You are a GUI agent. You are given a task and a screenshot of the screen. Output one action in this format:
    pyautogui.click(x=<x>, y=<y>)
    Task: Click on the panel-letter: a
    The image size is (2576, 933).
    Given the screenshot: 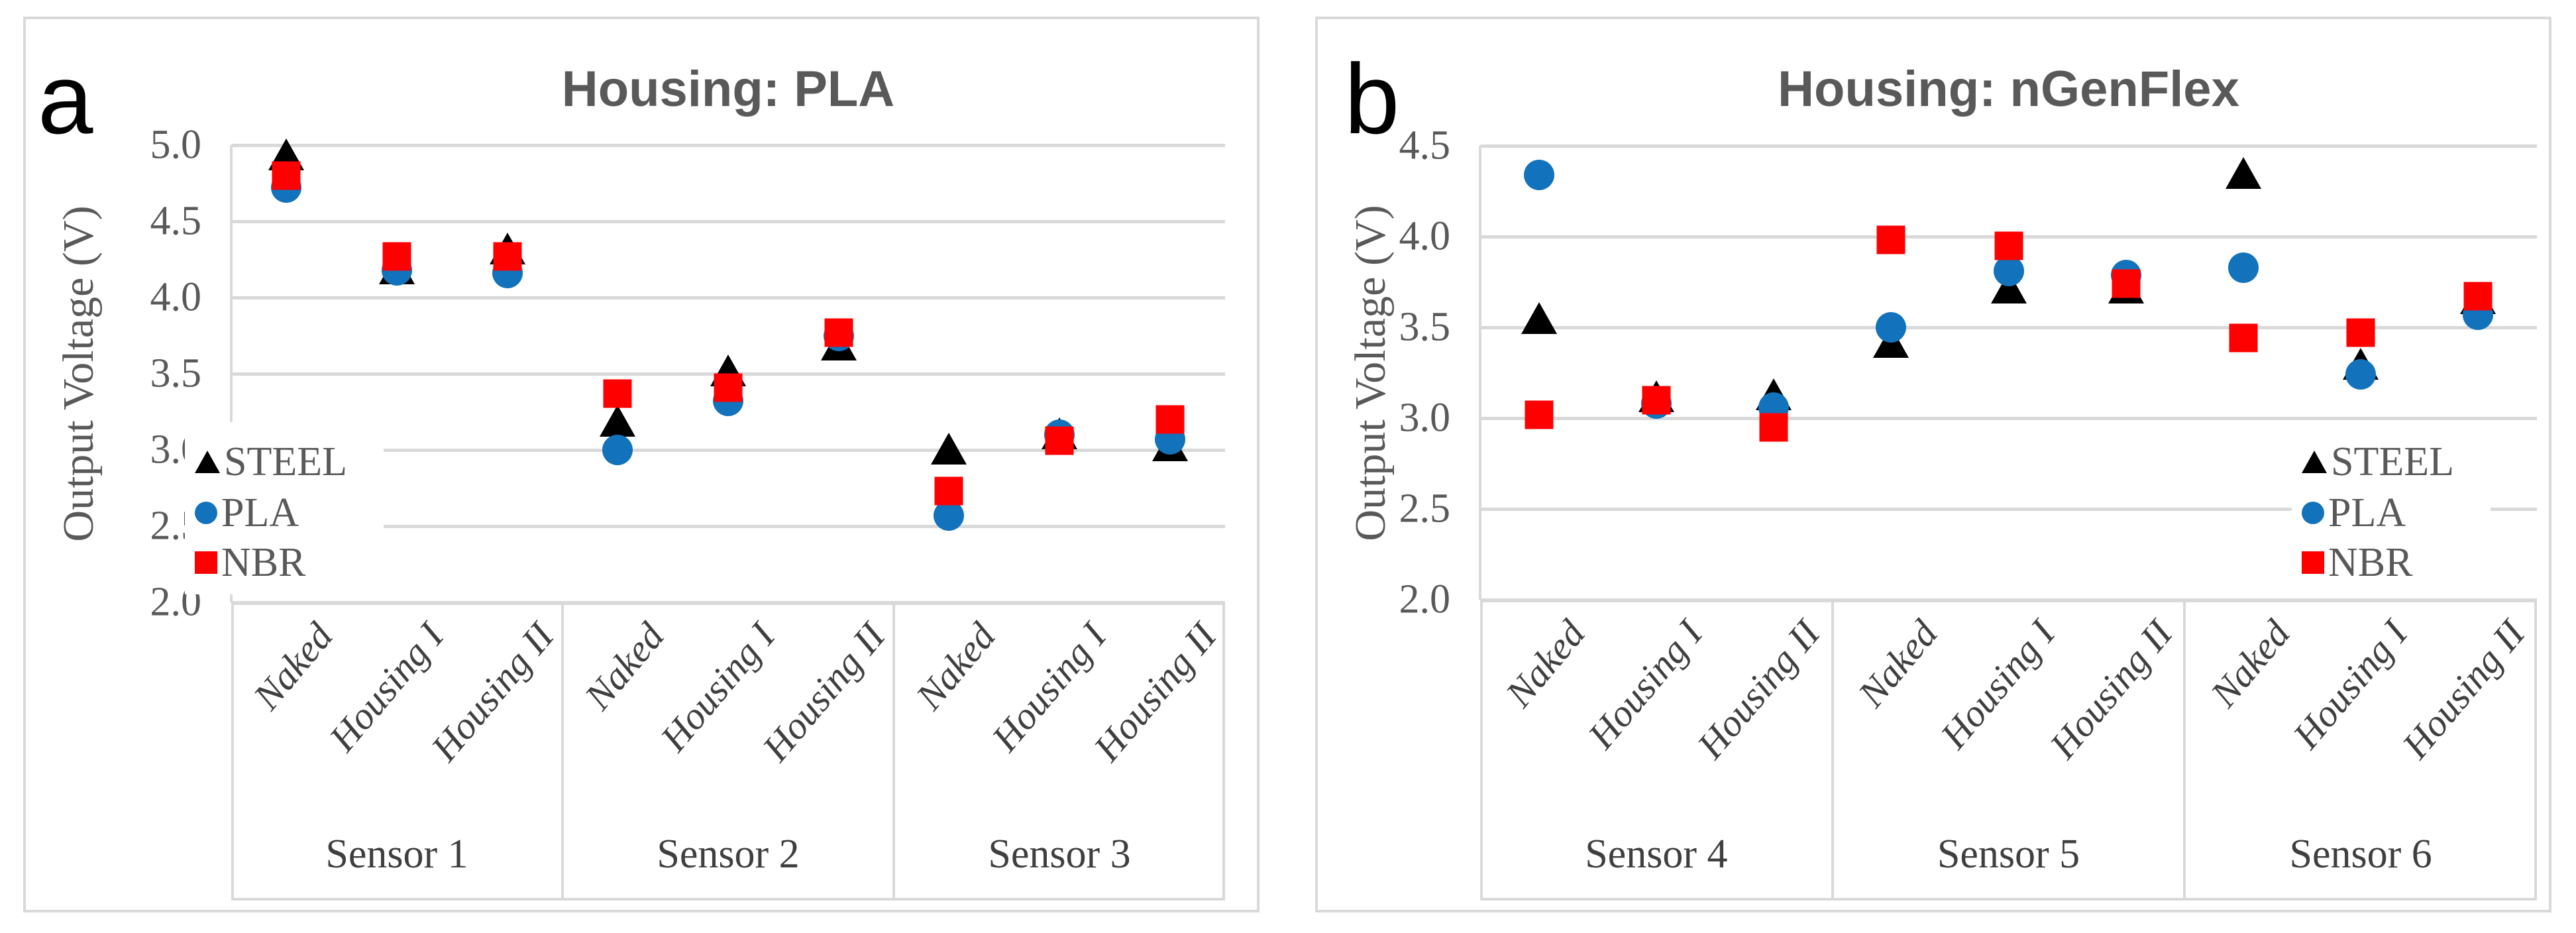 What is the action you would take?
    pyautogui.click(x=65, y=98)
    